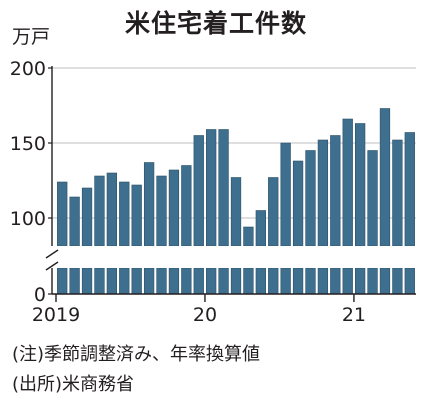  I want to click on x-tick-label-21: 21, so click(354, 315).